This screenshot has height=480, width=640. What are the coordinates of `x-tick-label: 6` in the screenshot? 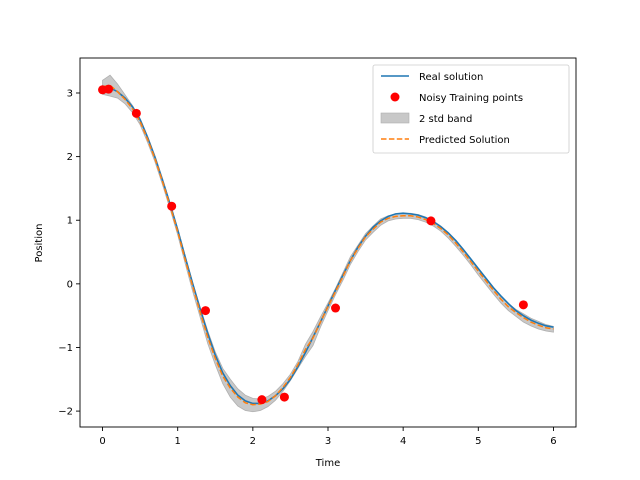 It's located at (553, 441).